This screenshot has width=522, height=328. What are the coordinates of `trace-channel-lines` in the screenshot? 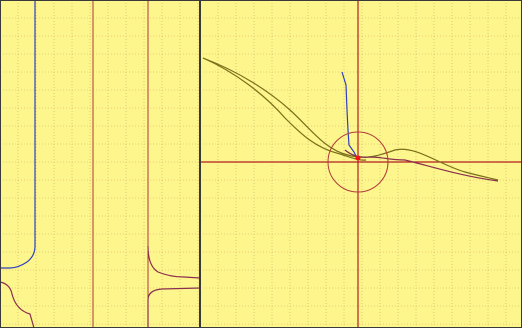 It's located at (120, 164).